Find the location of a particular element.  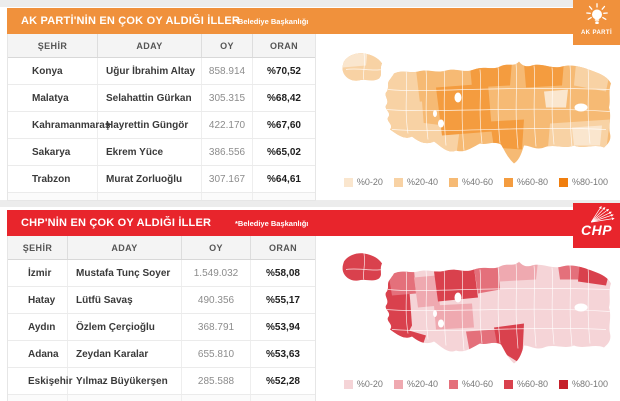

city-cell: Aydın is located at coordinates (38, 327).